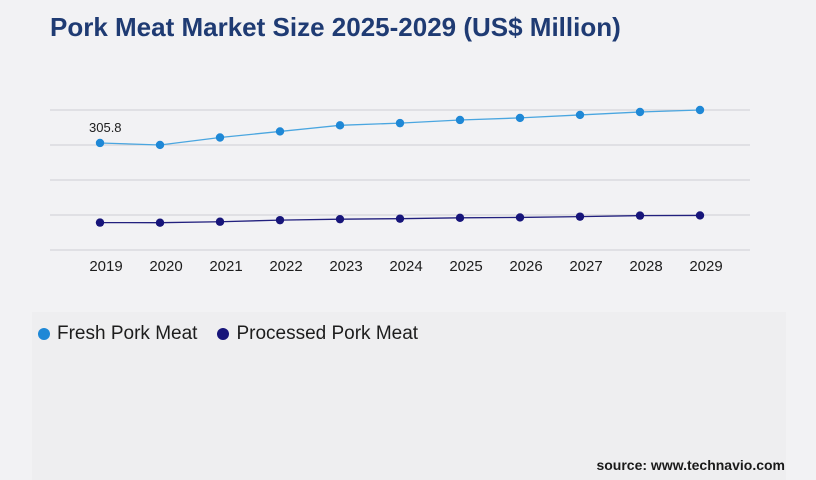  I want to click on x-tick-label: 2022, so click(285, 266).